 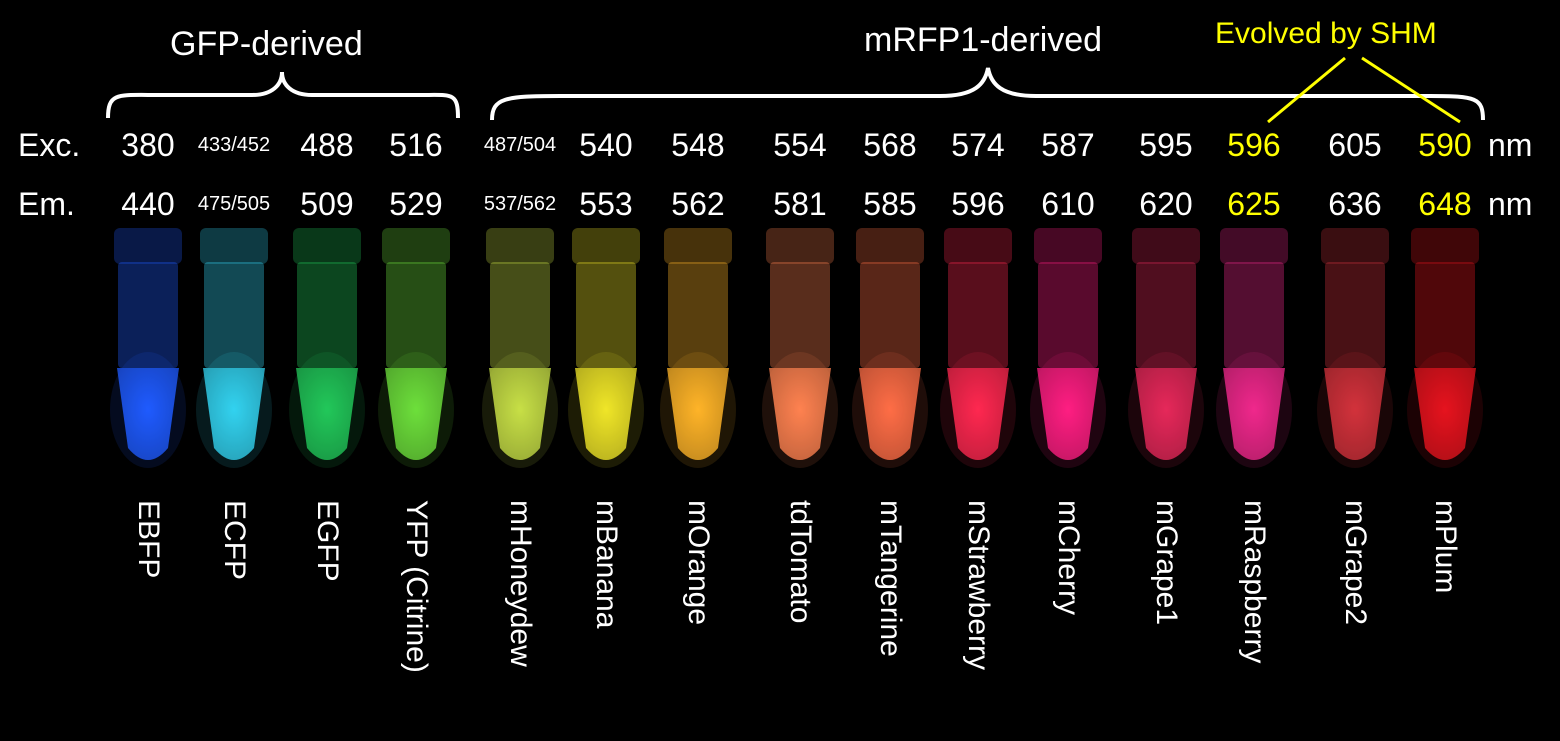 I want to click on emission-value-11: 610, so click(x=1068, y=204).